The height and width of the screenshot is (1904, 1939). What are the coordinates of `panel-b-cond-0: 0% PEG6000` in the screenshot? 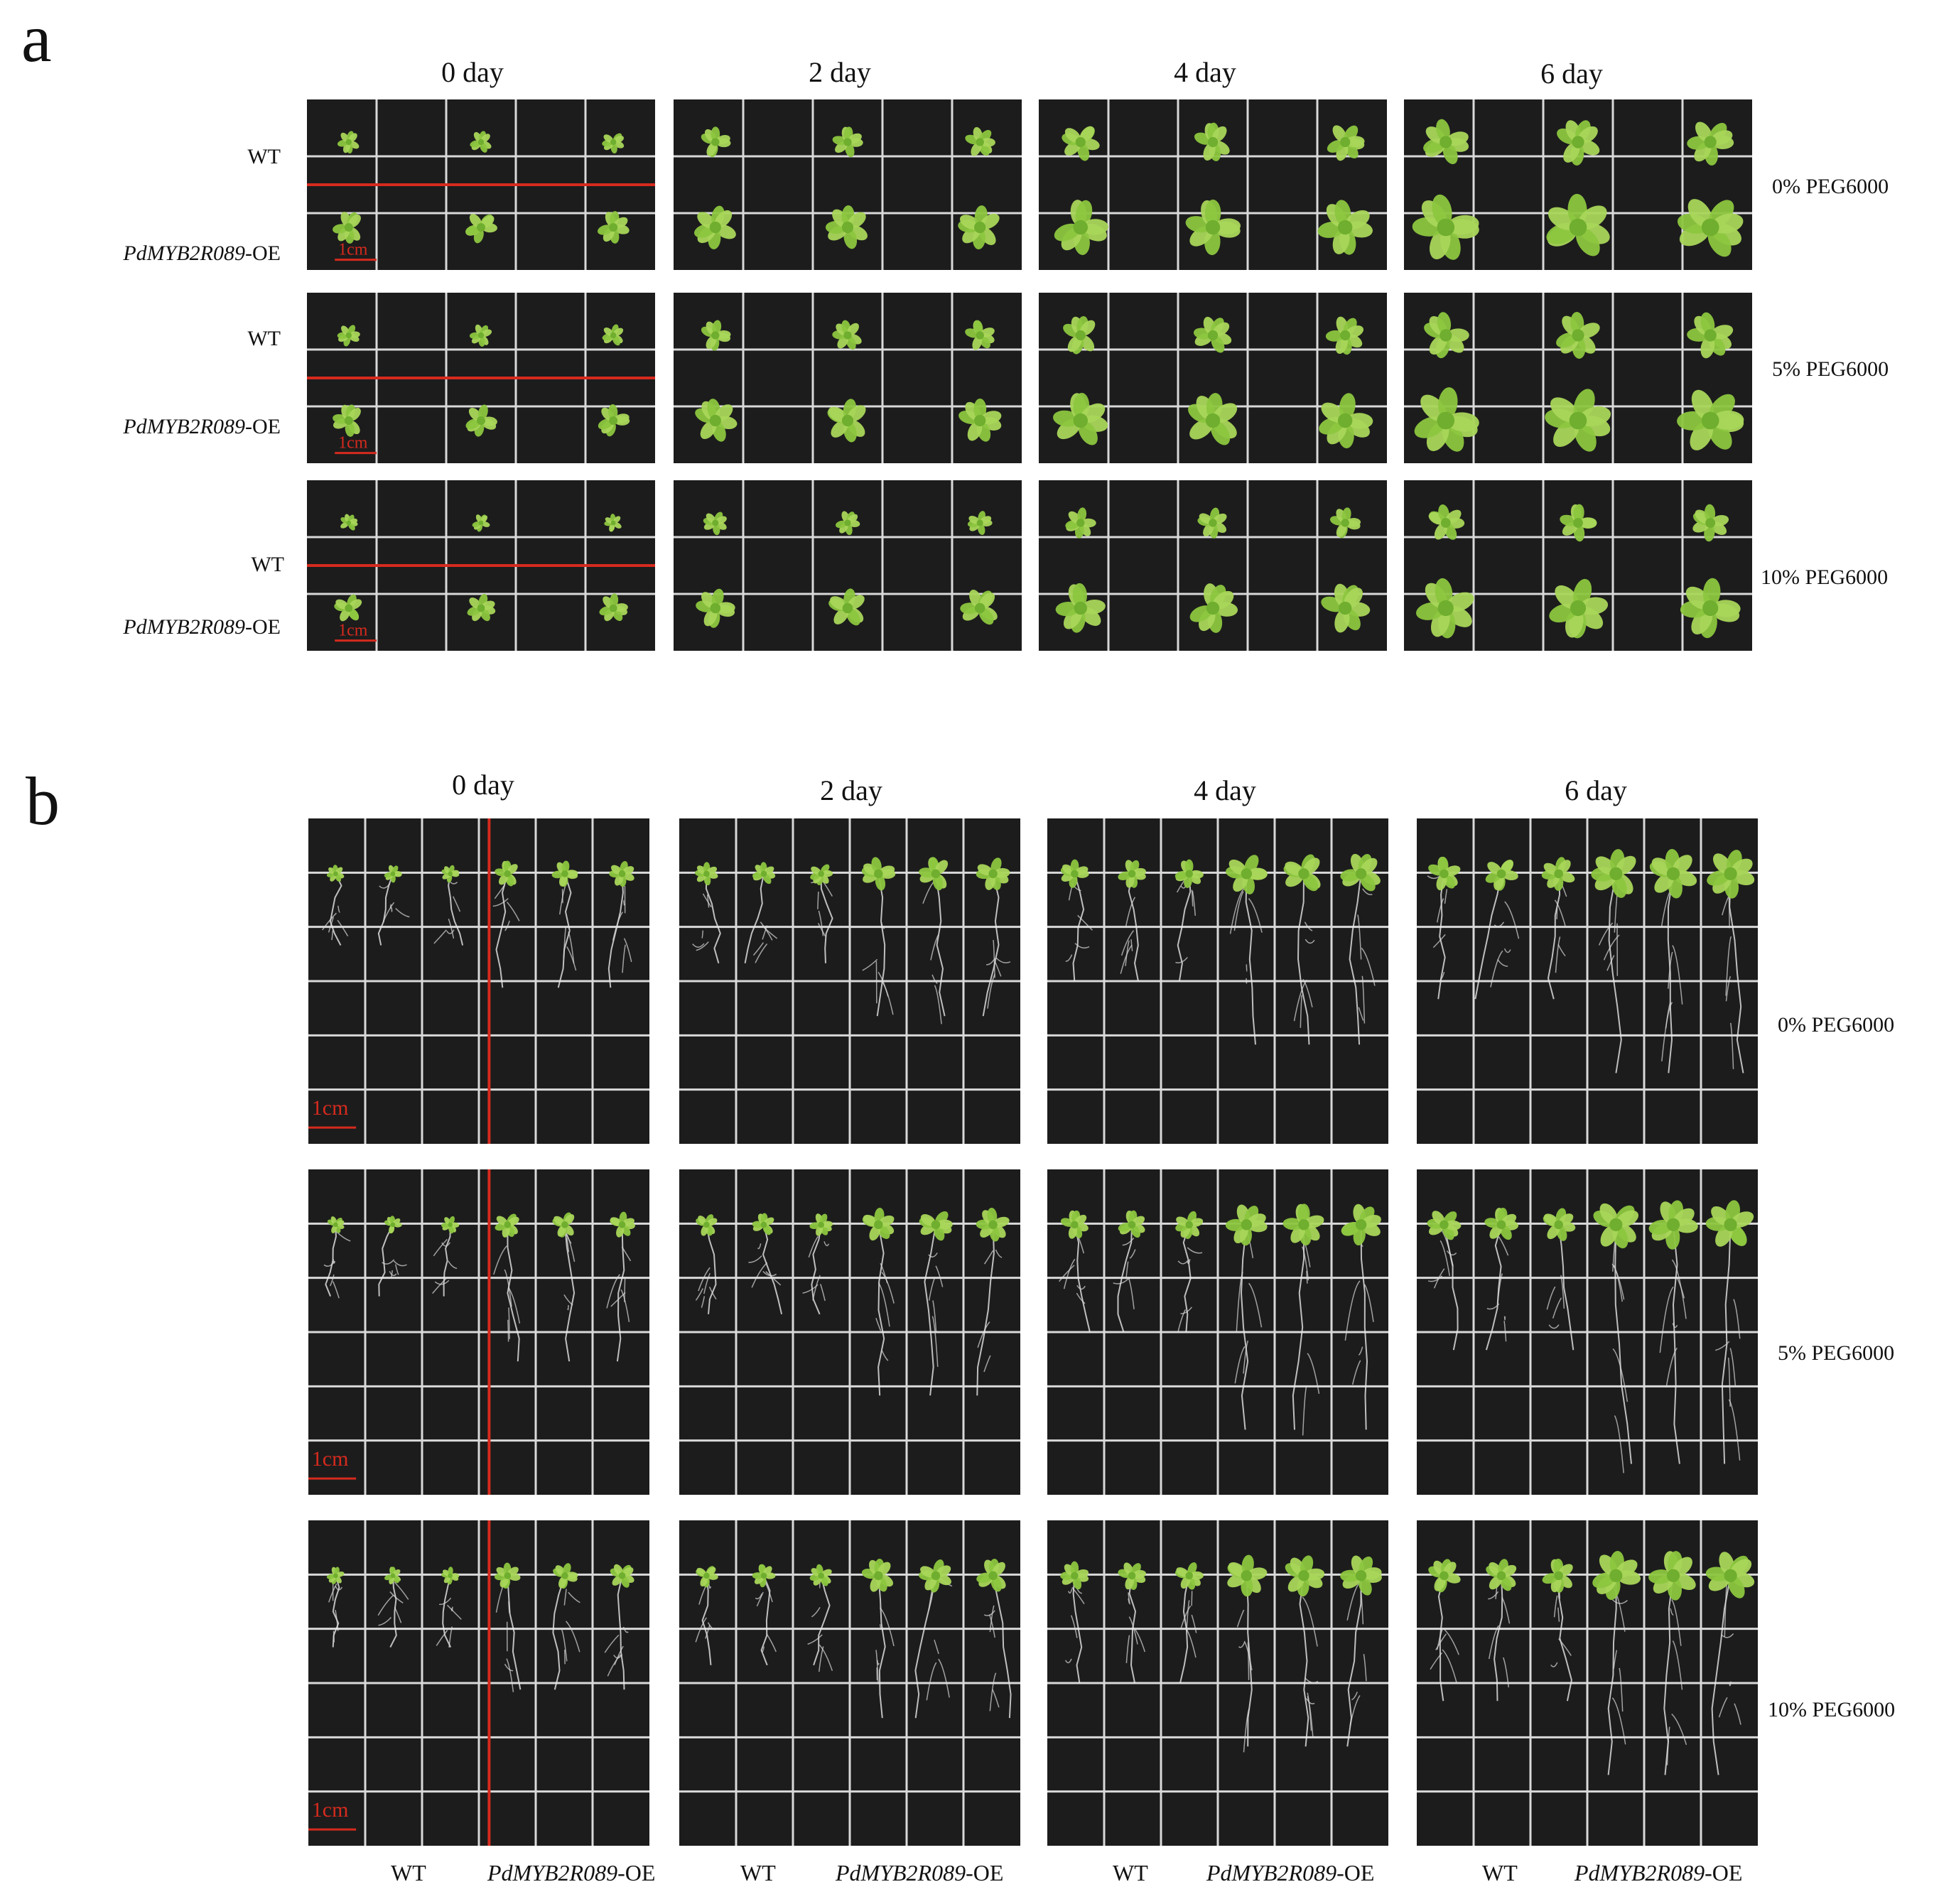 It's located at (1836, 1025).